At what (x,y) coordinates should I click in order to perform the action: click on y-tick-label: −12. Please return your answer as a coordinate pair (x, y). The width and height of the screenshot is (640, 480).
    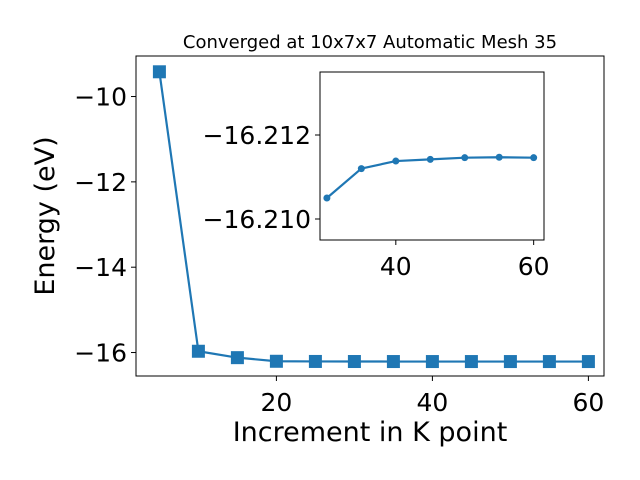
    Looking at the image, I should click on (100, 182).